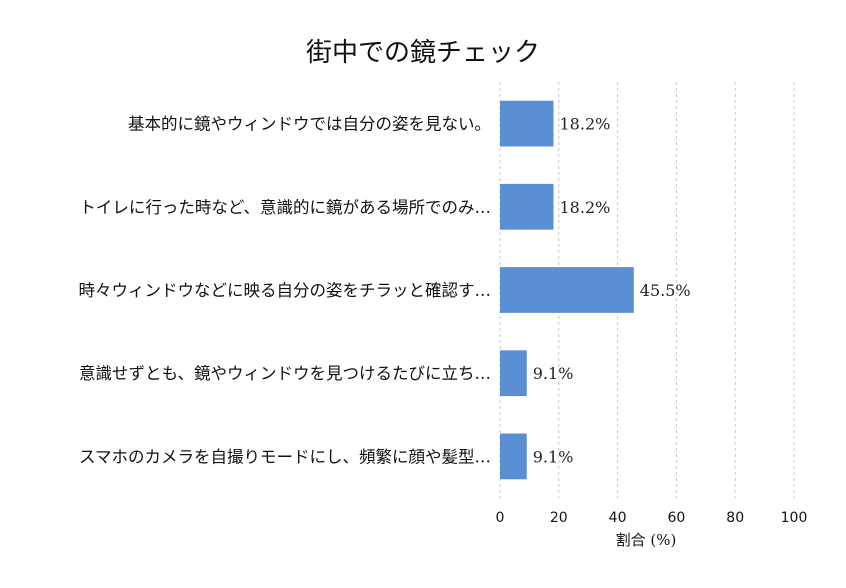 This screenshot has height=588, width=846. What do you see at coordinates (309, 124) in the screenshot?
I see `category-label: 基本的に鏡やウィンドウでは自分の姿を見ない。` at bounding box center [309, 124].